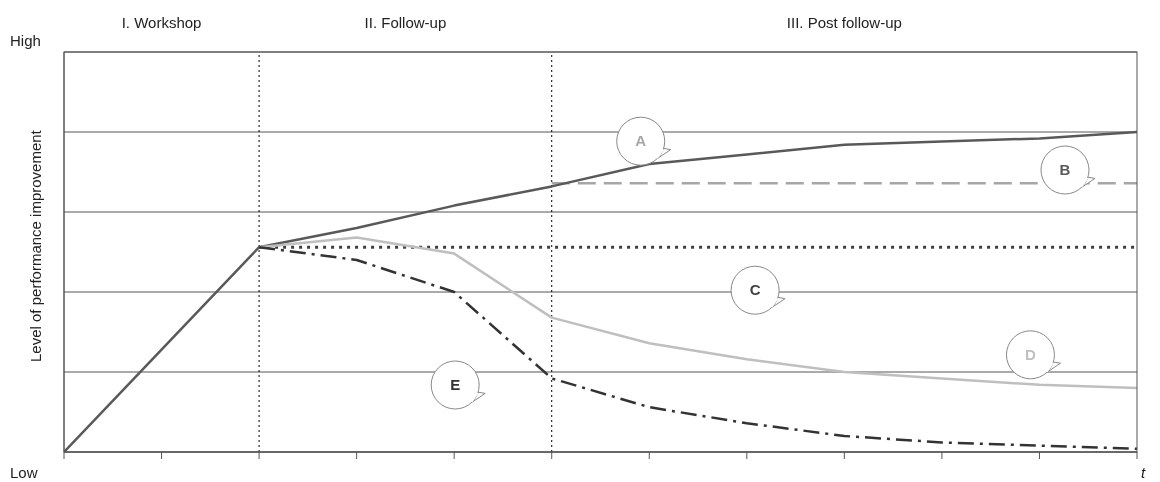 The width and height of the screenshot is (1160, 482). I want to click on text: Low, so click(24, 472).